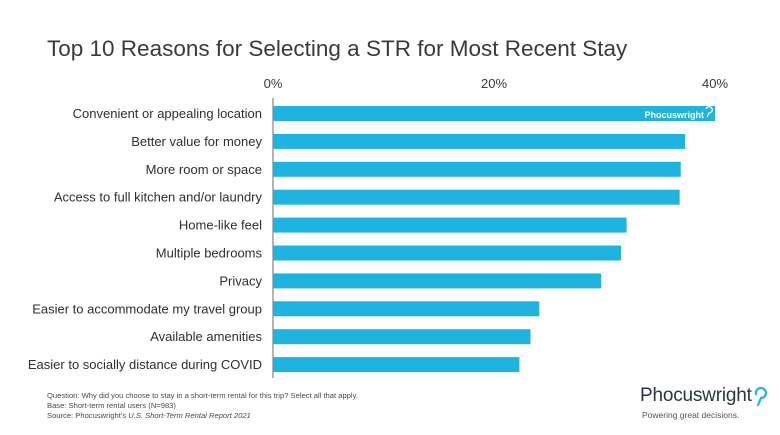 Image resolution: width=780 pixels, height=435 pixels. I want to click on watermark-text: Phocuswright, so click(674, 115).